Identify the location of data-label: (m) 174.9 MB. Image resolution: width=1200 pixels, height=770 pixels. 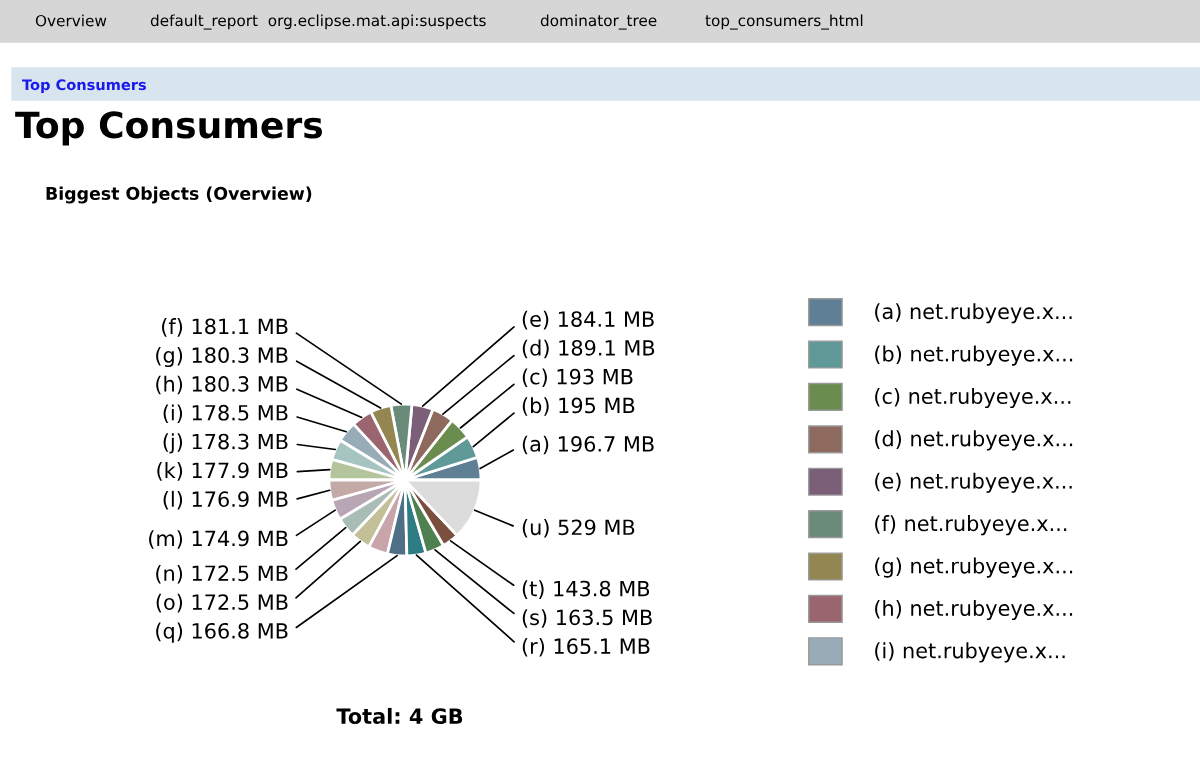
(218, 539).